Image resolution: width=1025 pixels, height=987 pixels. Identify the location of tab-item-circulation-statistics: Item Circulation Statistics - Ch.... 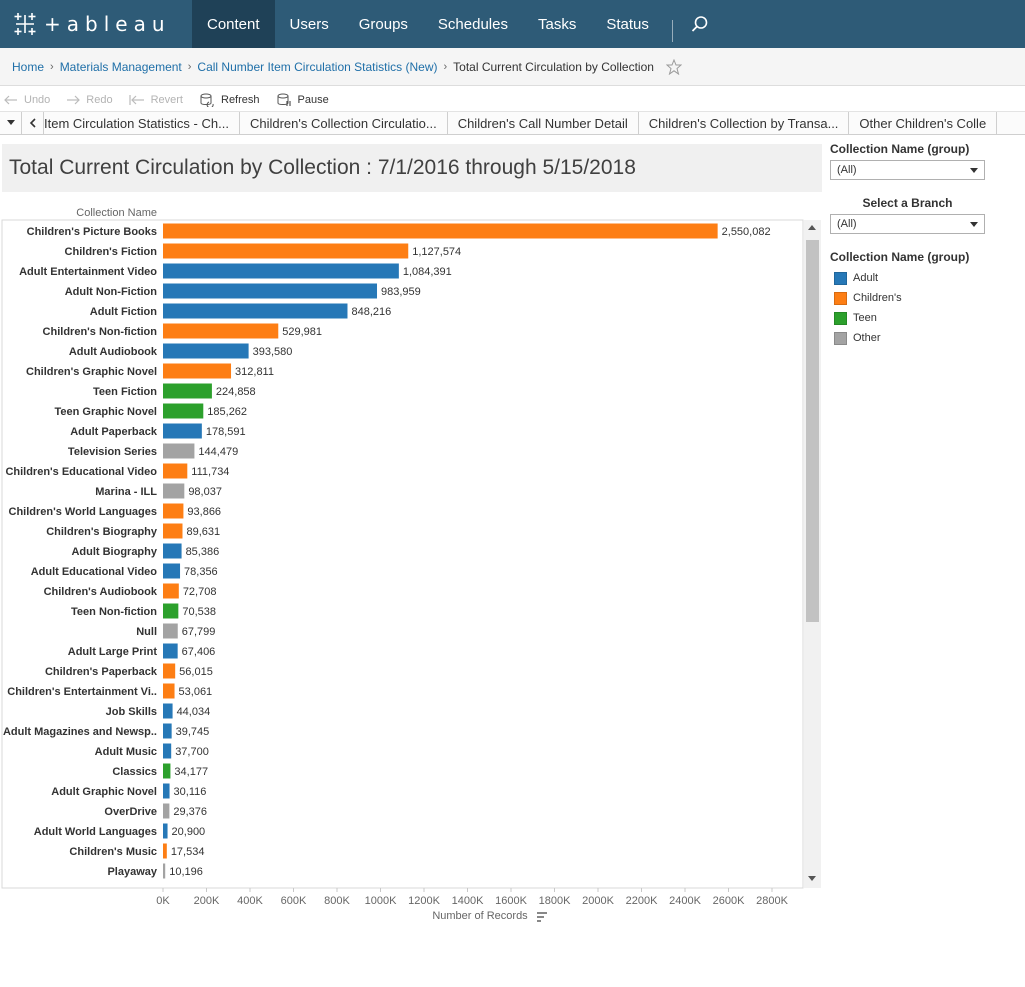
(142, 123).